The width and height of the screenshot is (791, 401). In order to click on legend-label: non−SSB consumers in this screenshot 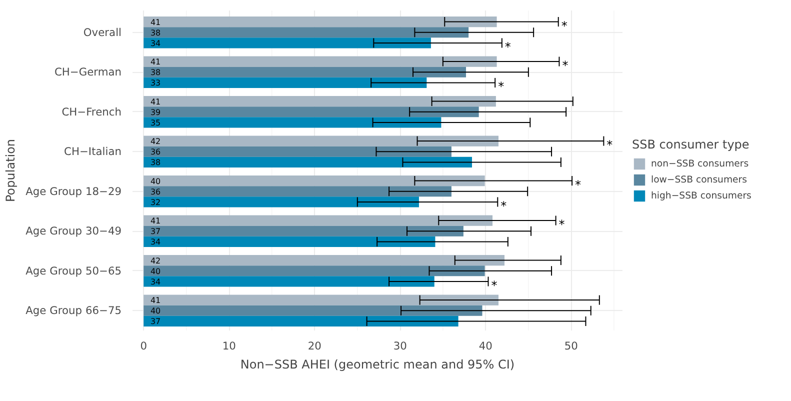, I will do `click(700, 164)`.